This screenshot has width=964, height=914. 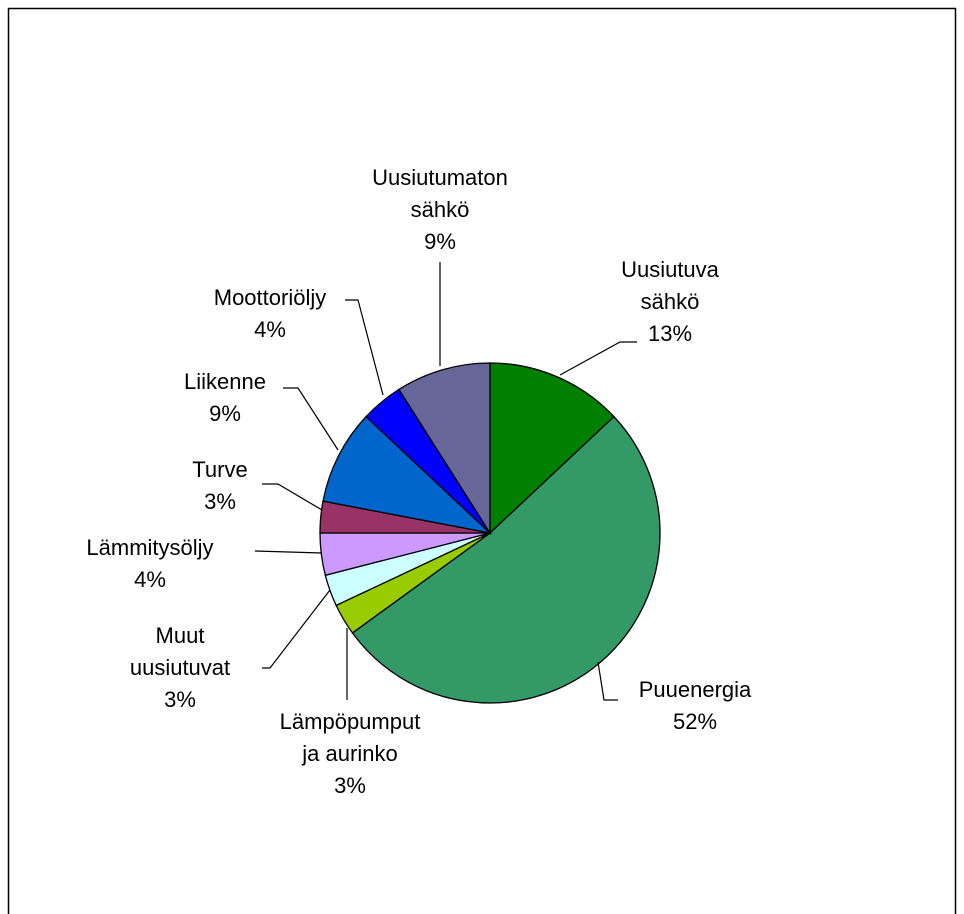 I want to click on category-label: Muut uusiutuvat, so click(x=180, y=651).